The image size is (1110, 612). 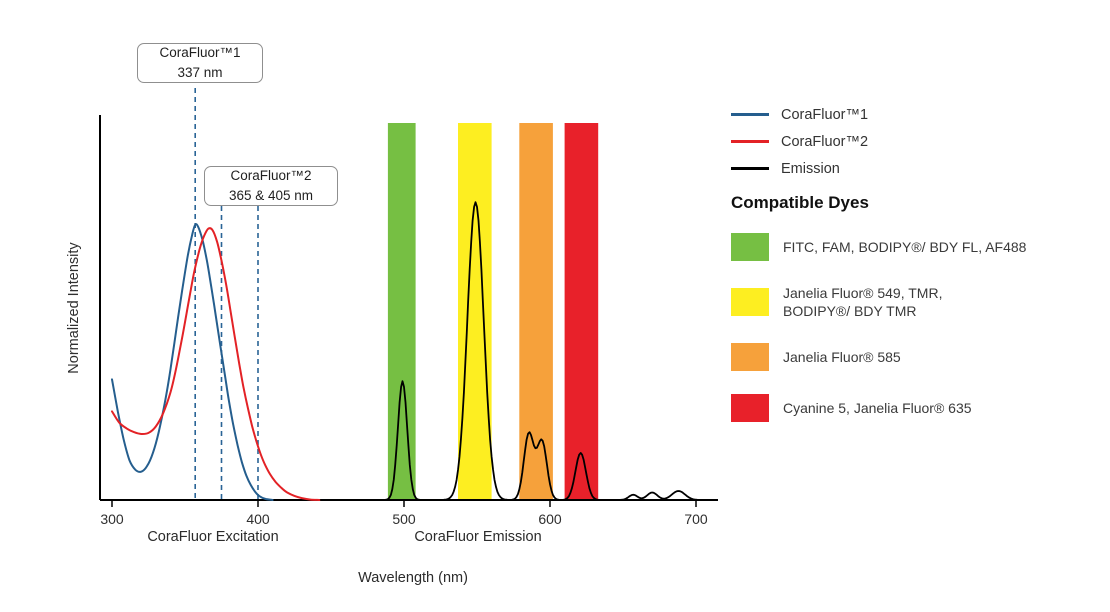 I want to click on x-axis-sublabel-emission: CoraFluor Emission, so click(x=478, y=537).